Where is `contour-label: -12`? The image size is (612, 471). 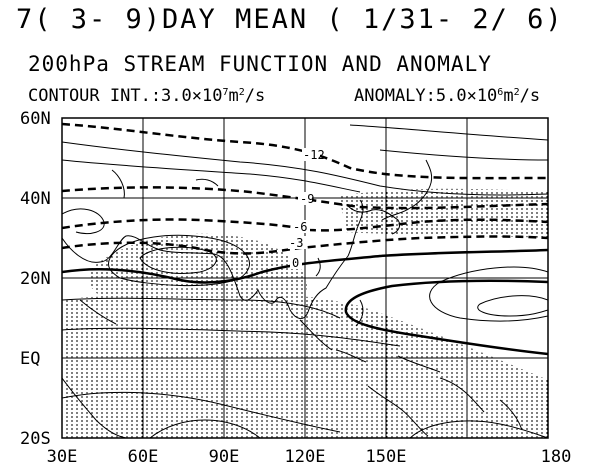 contour-label: -12 is located at coordinates (314, 155).